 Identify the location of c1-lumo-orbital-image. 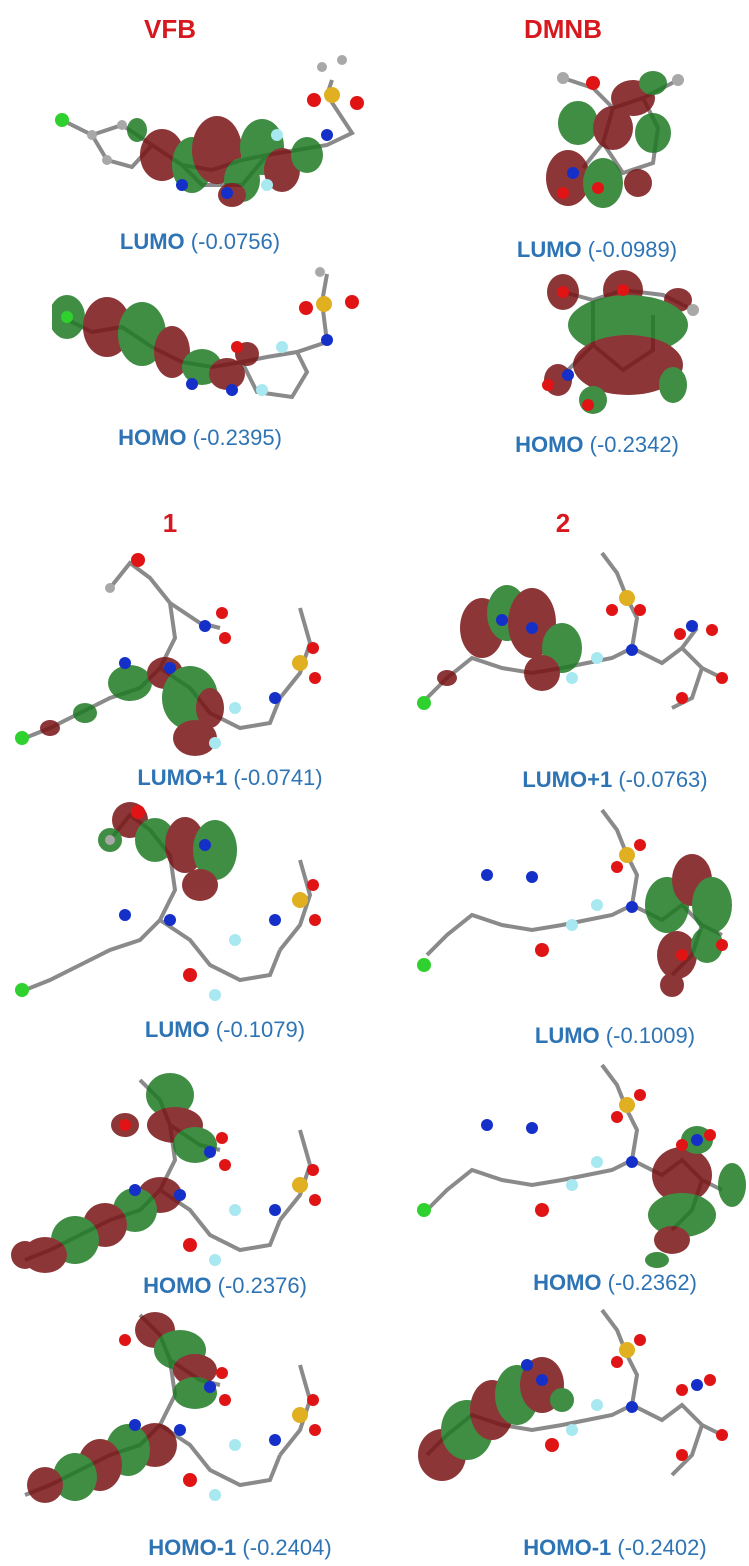
(170, 902).